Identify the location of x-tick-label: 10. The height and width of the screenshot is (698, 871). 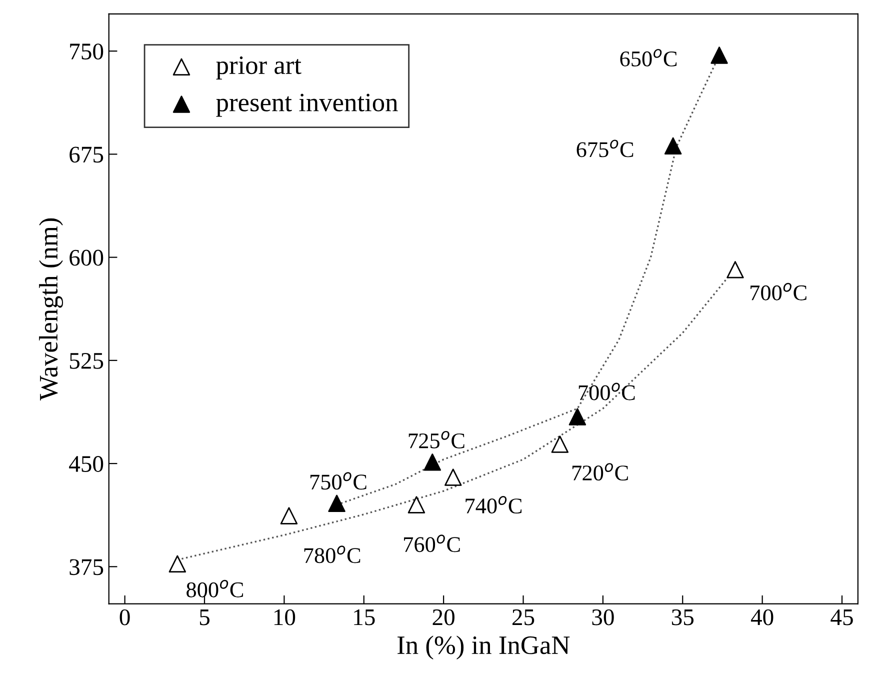
(285, 617).